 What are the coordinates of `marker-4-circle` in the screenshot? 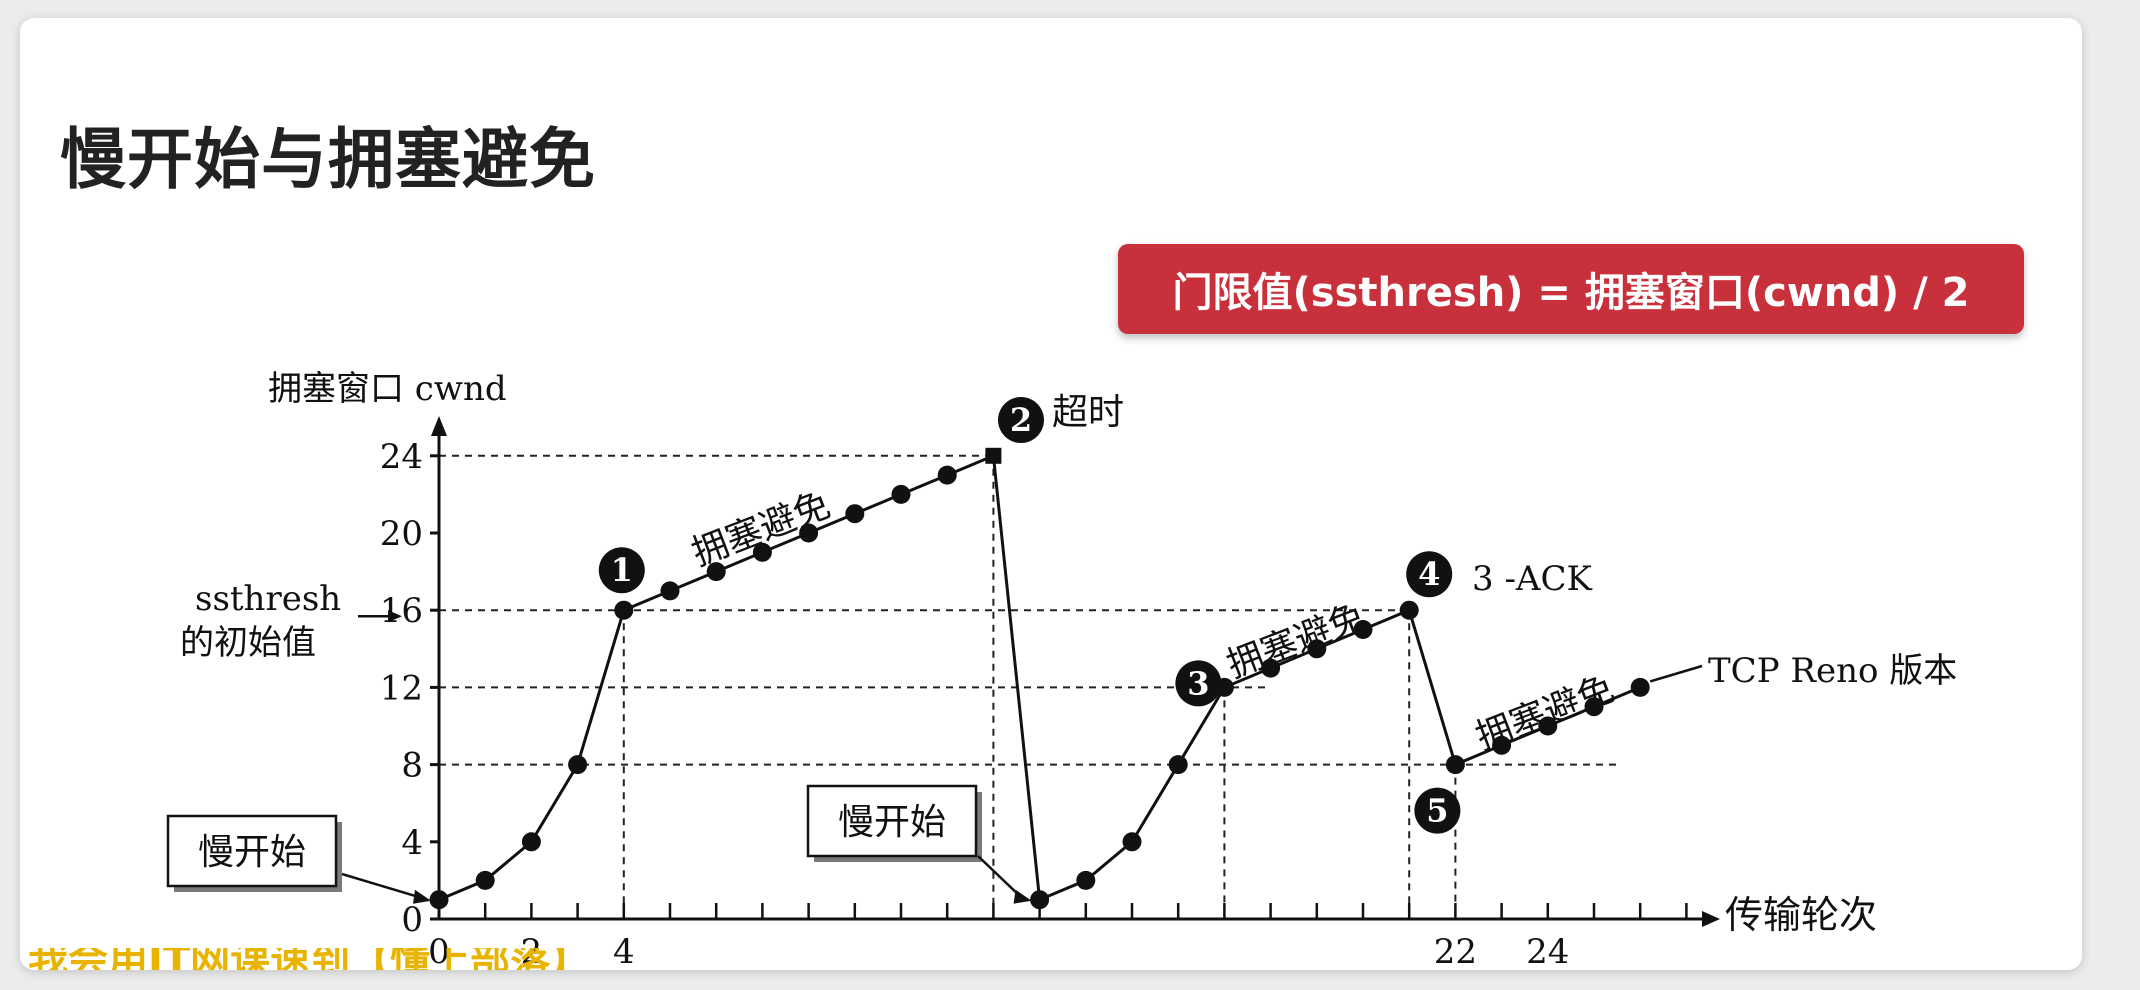 It's located at (1429, 574).